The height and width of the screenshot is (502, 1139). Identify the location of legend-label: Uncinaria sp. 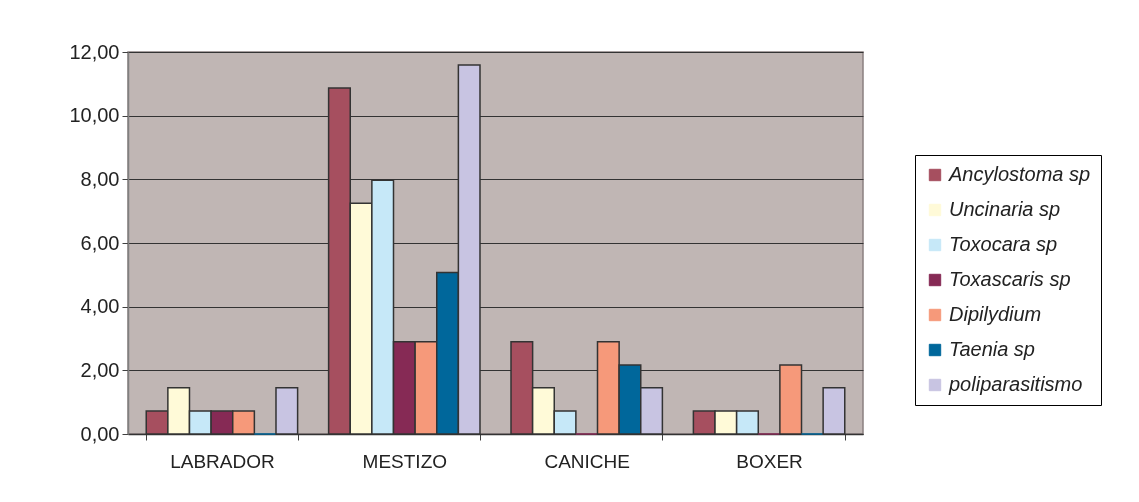
(1005, 209).